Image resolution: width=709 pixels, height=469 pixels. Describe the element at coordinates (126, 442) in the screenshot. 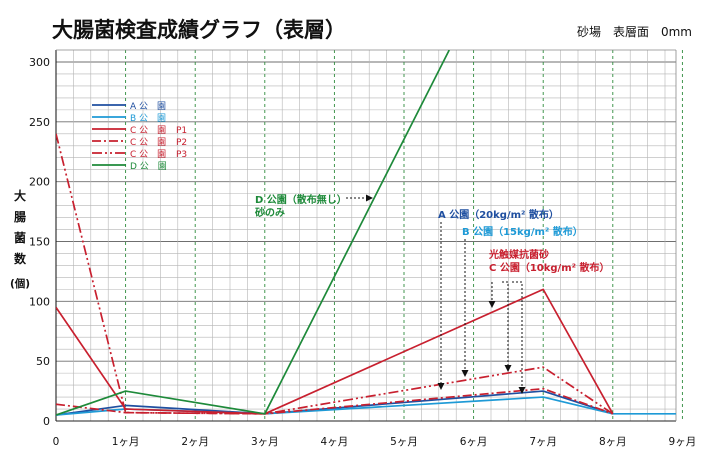

I see `x-tick-label: 1ヶ月` at that location.